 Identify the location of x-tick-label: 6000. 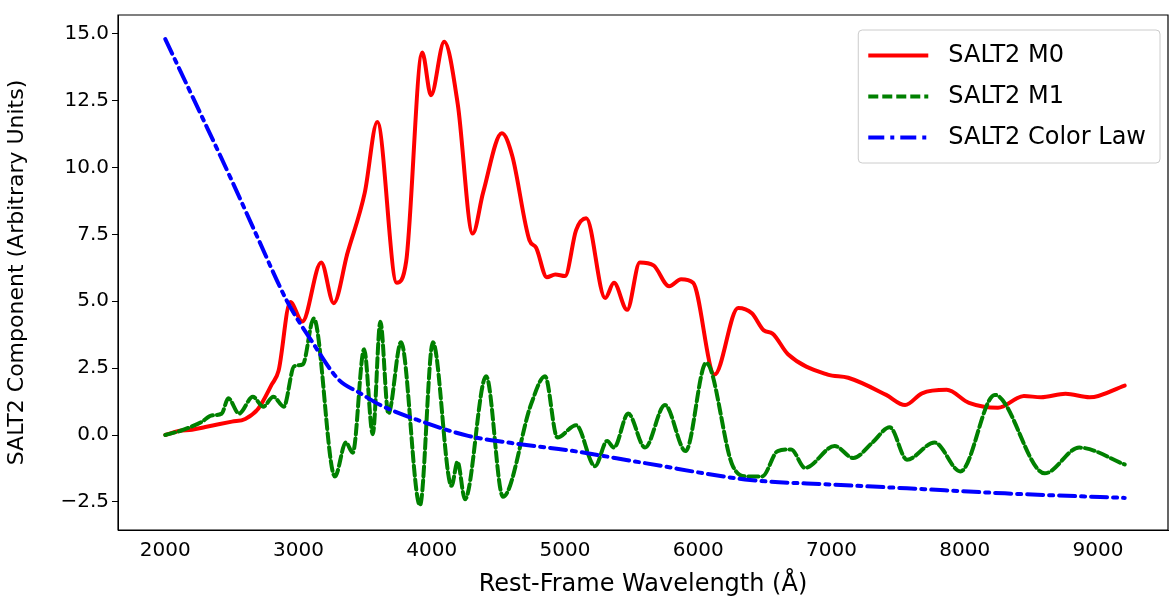
(698, 549).